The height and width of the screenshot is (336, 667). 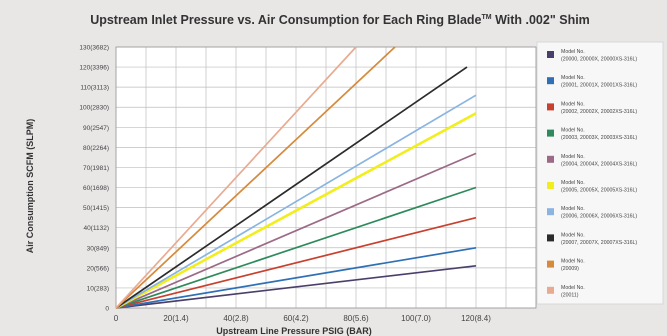 I want to click on y-axis-label: Air Consumption SCFM (SLPM), so click(x=30, y=186).